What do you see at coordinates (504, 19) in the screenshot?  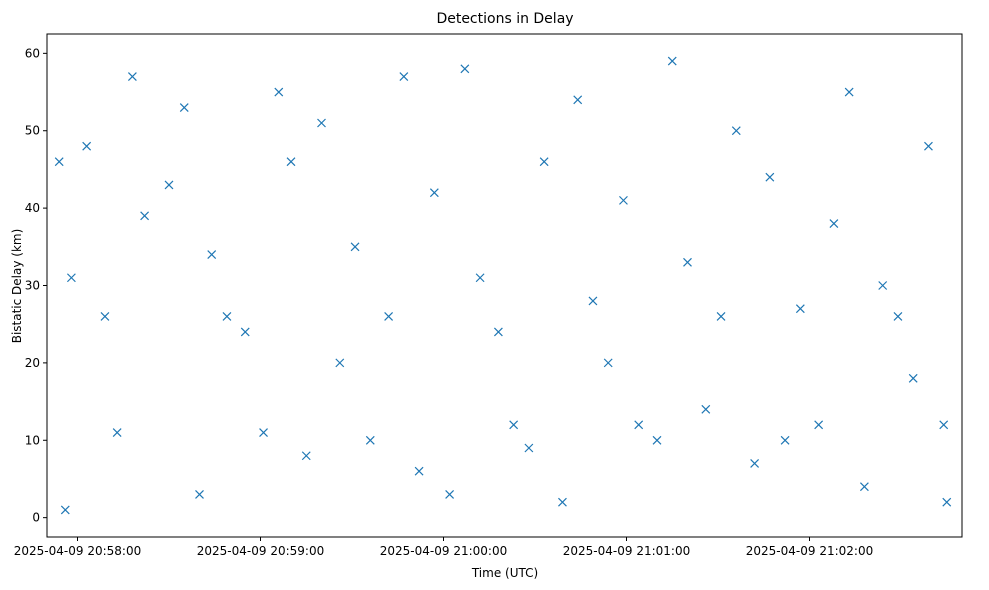 I see `chart-title: Detections in Delay` at bounding box center [504, 19].